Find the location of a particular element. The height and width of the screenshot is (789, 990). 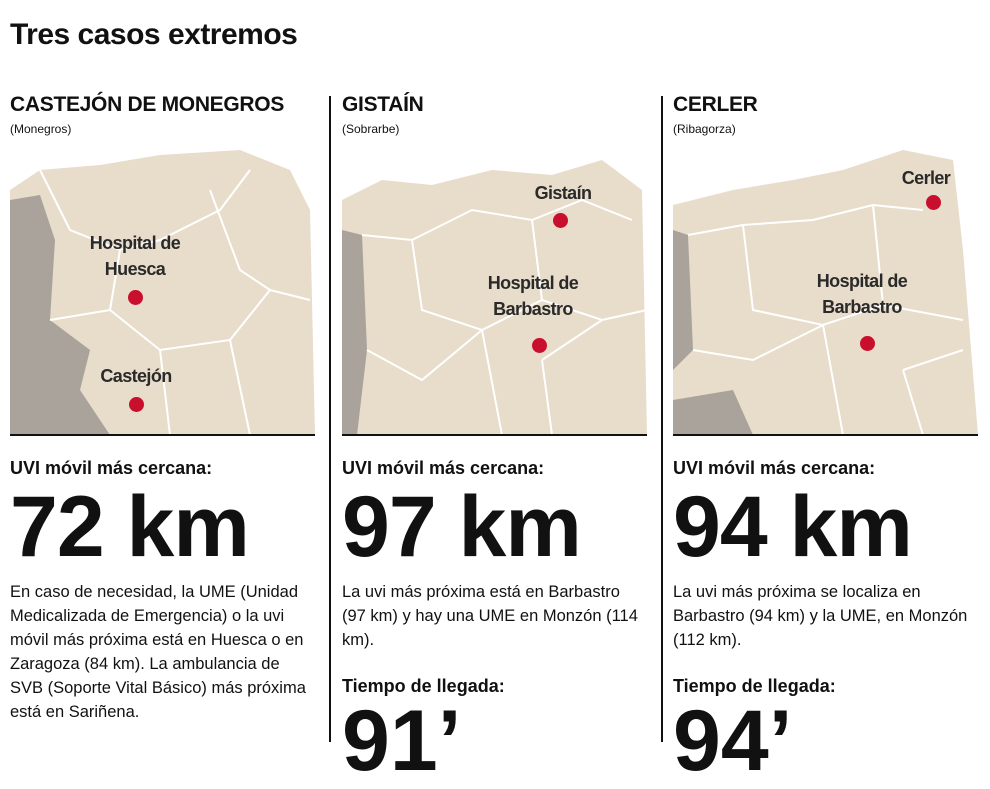

location-name: GISTAÍN is located at coordinates (383, 104).